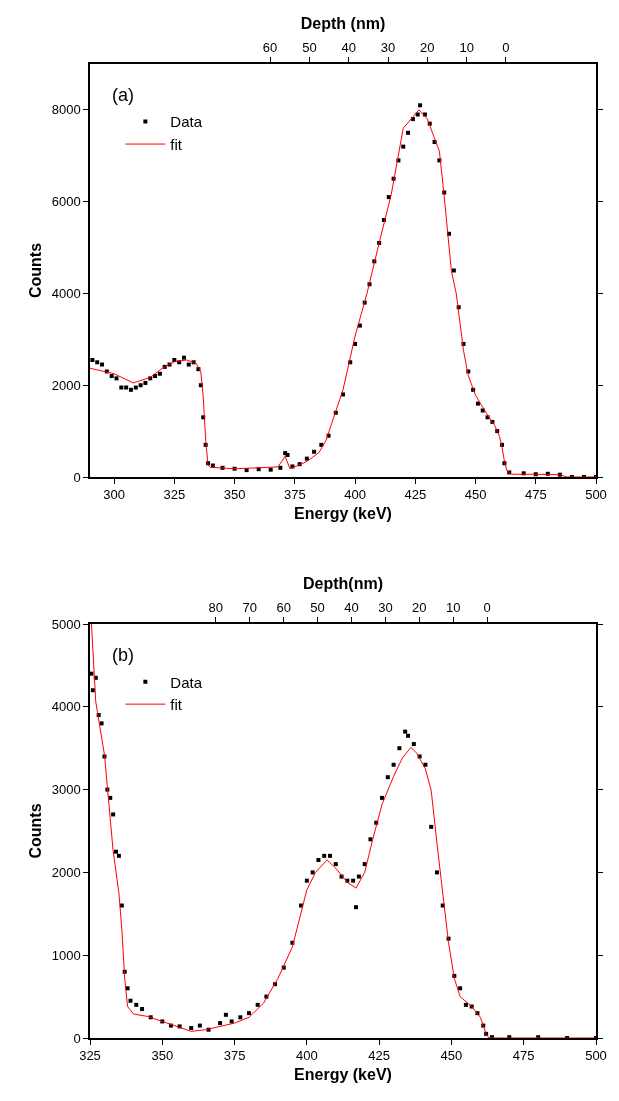  Describe the element at coordinates (66, 110) in the screenshot. I see `y-tick-label: 8000` at that location.